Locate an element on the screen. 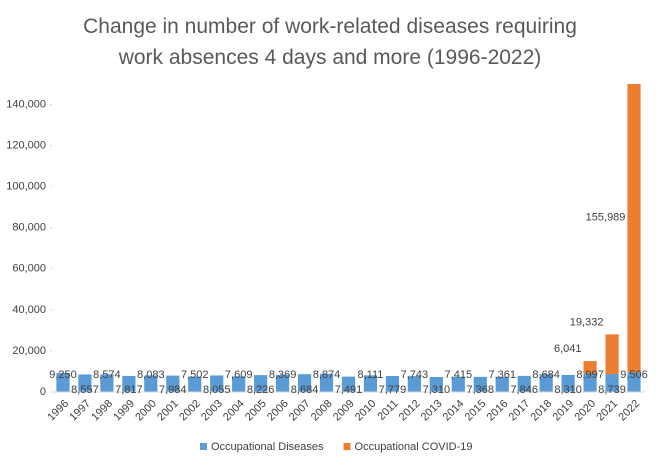 The image size is (661, 467). x-tick-label: 2008 is located at coordinates (322, 411).